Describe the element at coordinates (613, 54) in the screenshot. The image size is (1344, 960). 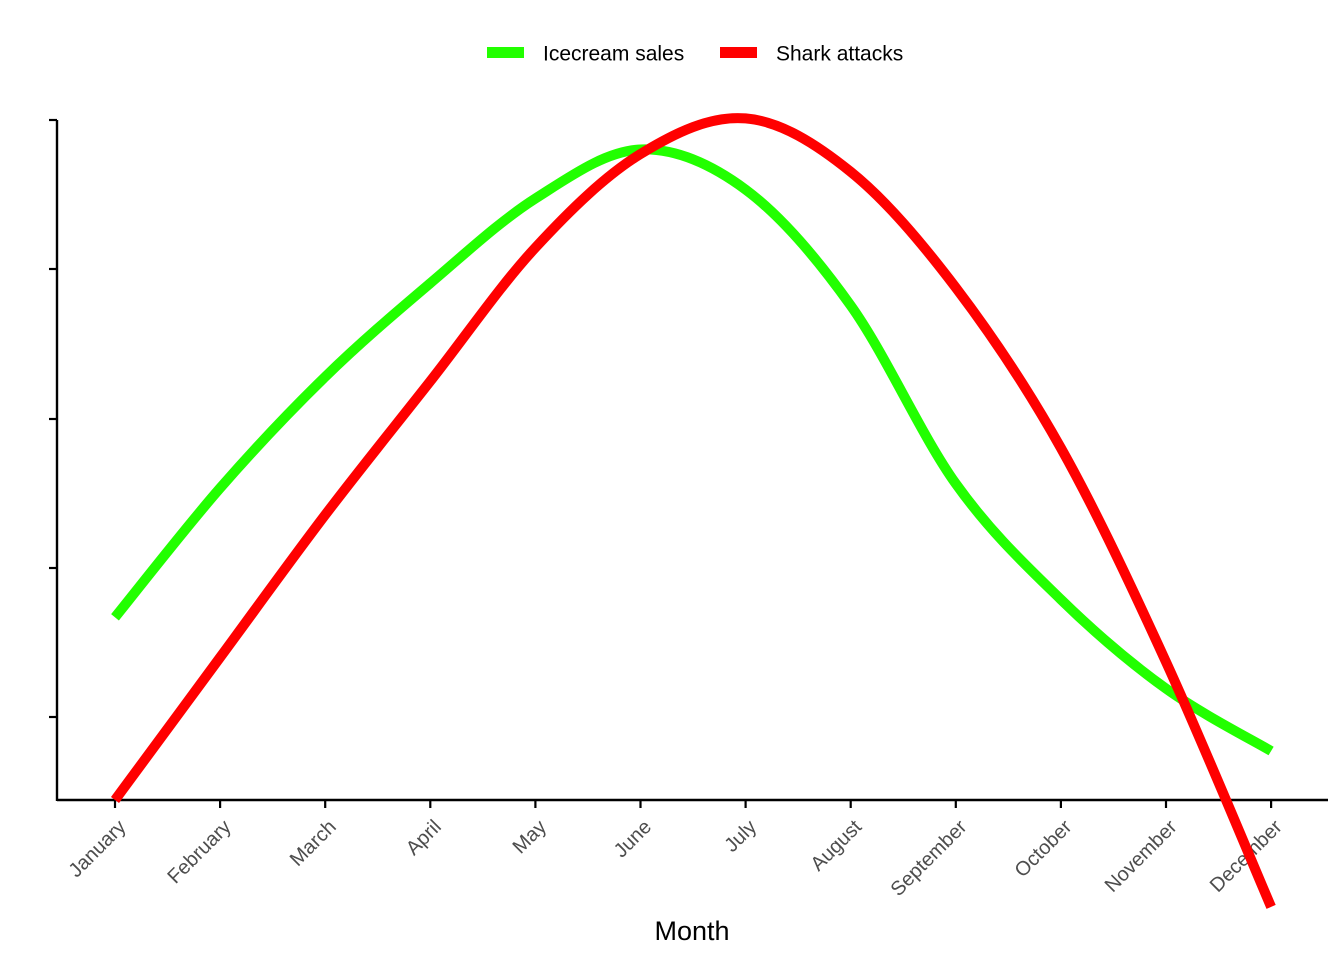
I see `legend-label: Icecream sales` at that location.